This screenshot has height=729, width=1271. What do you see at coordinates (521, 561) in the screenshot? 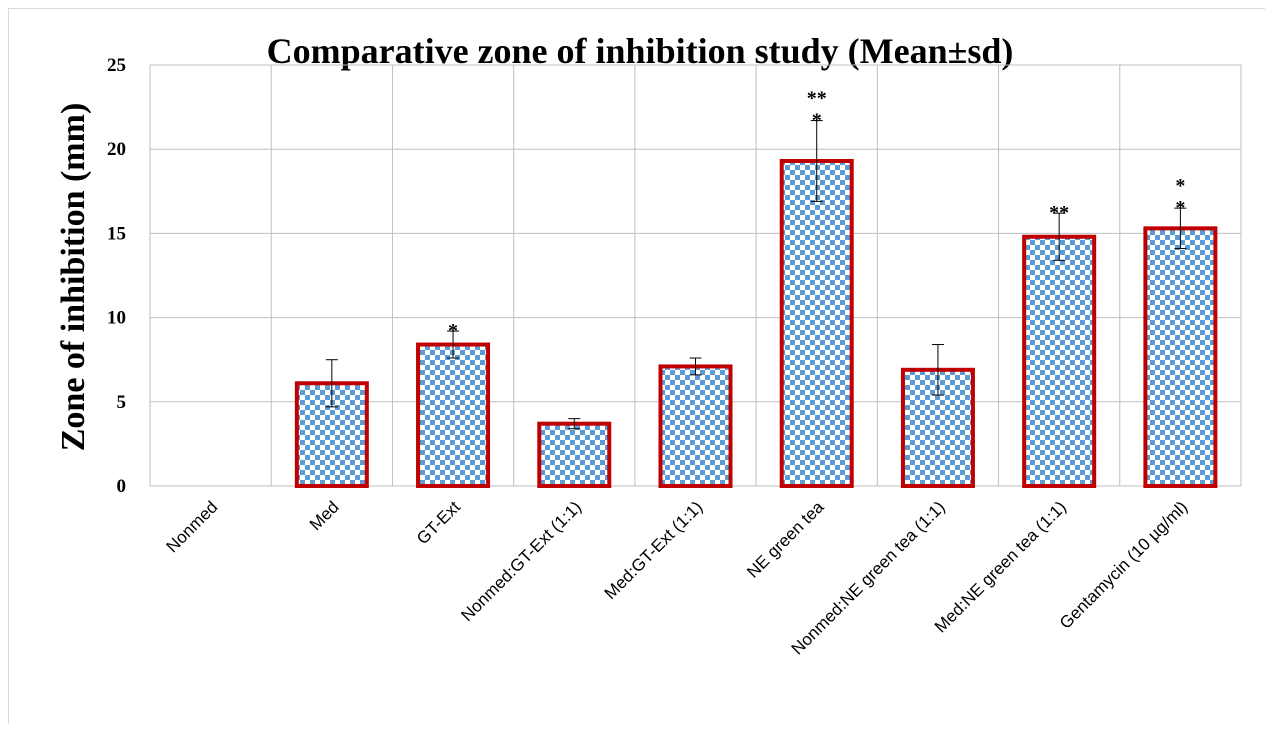
I see `x-tick-label: Nonmed:GT-Ext (1:1)` at bounding box center [521, 561].